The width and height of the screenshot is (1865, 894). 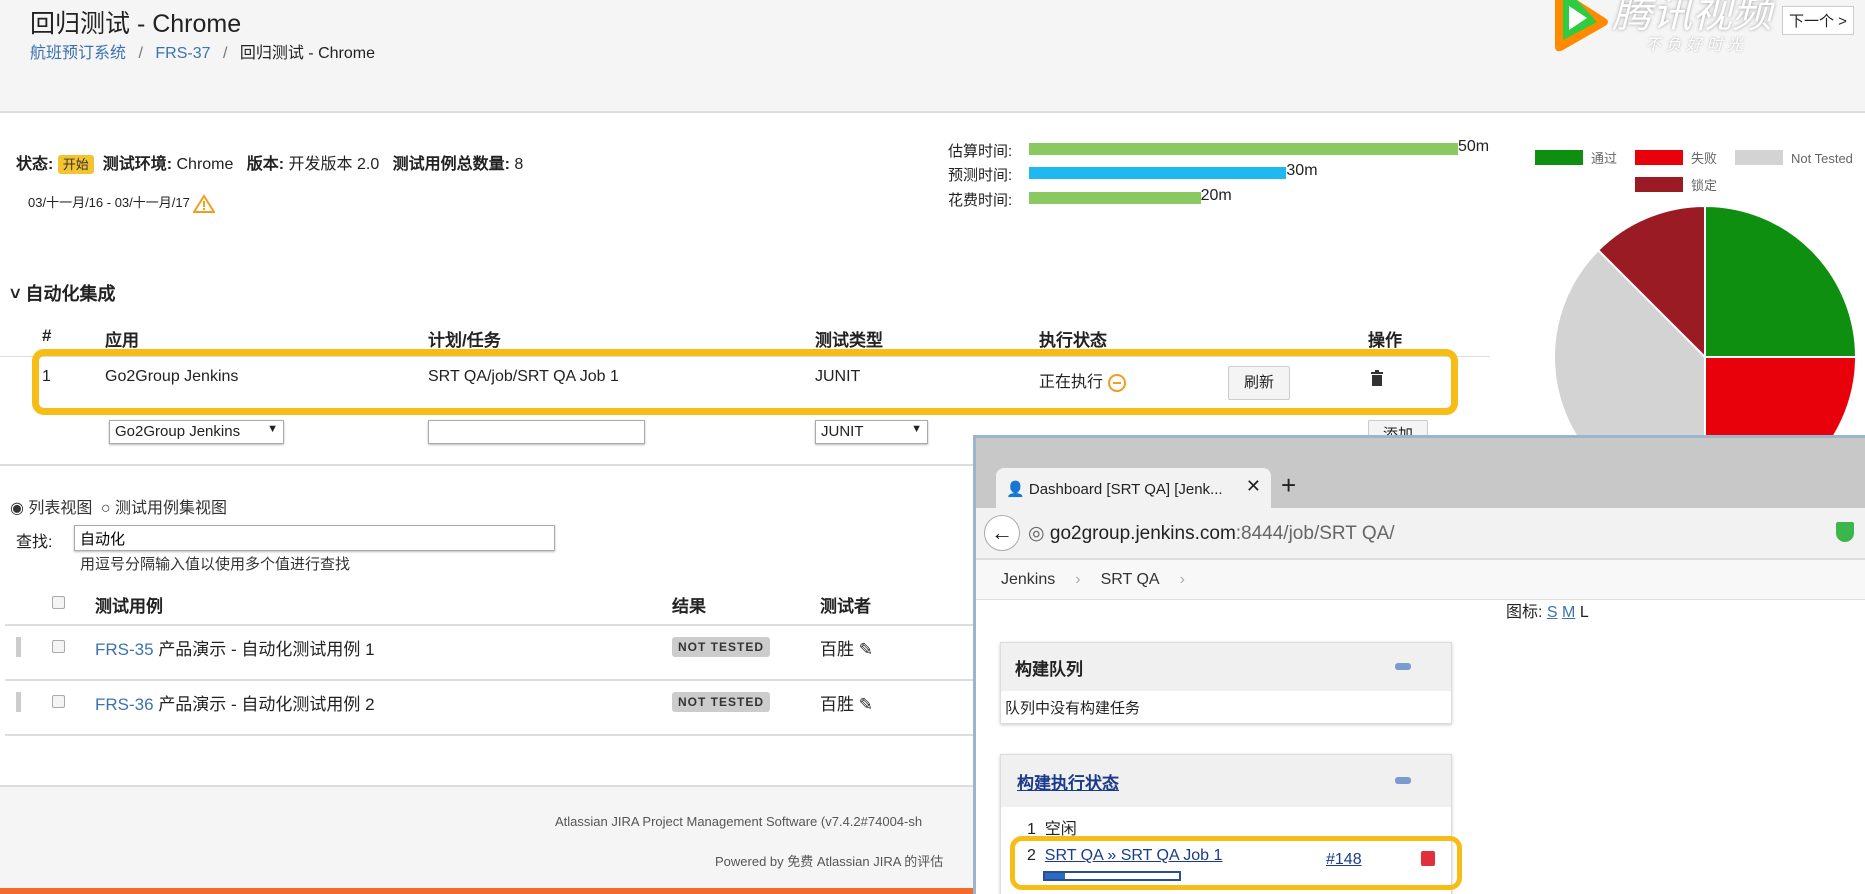 What do you see at coordinates (1428, 858) in the screenshot?
I see `stop-build-icon` at bounding box center [1428, 858].